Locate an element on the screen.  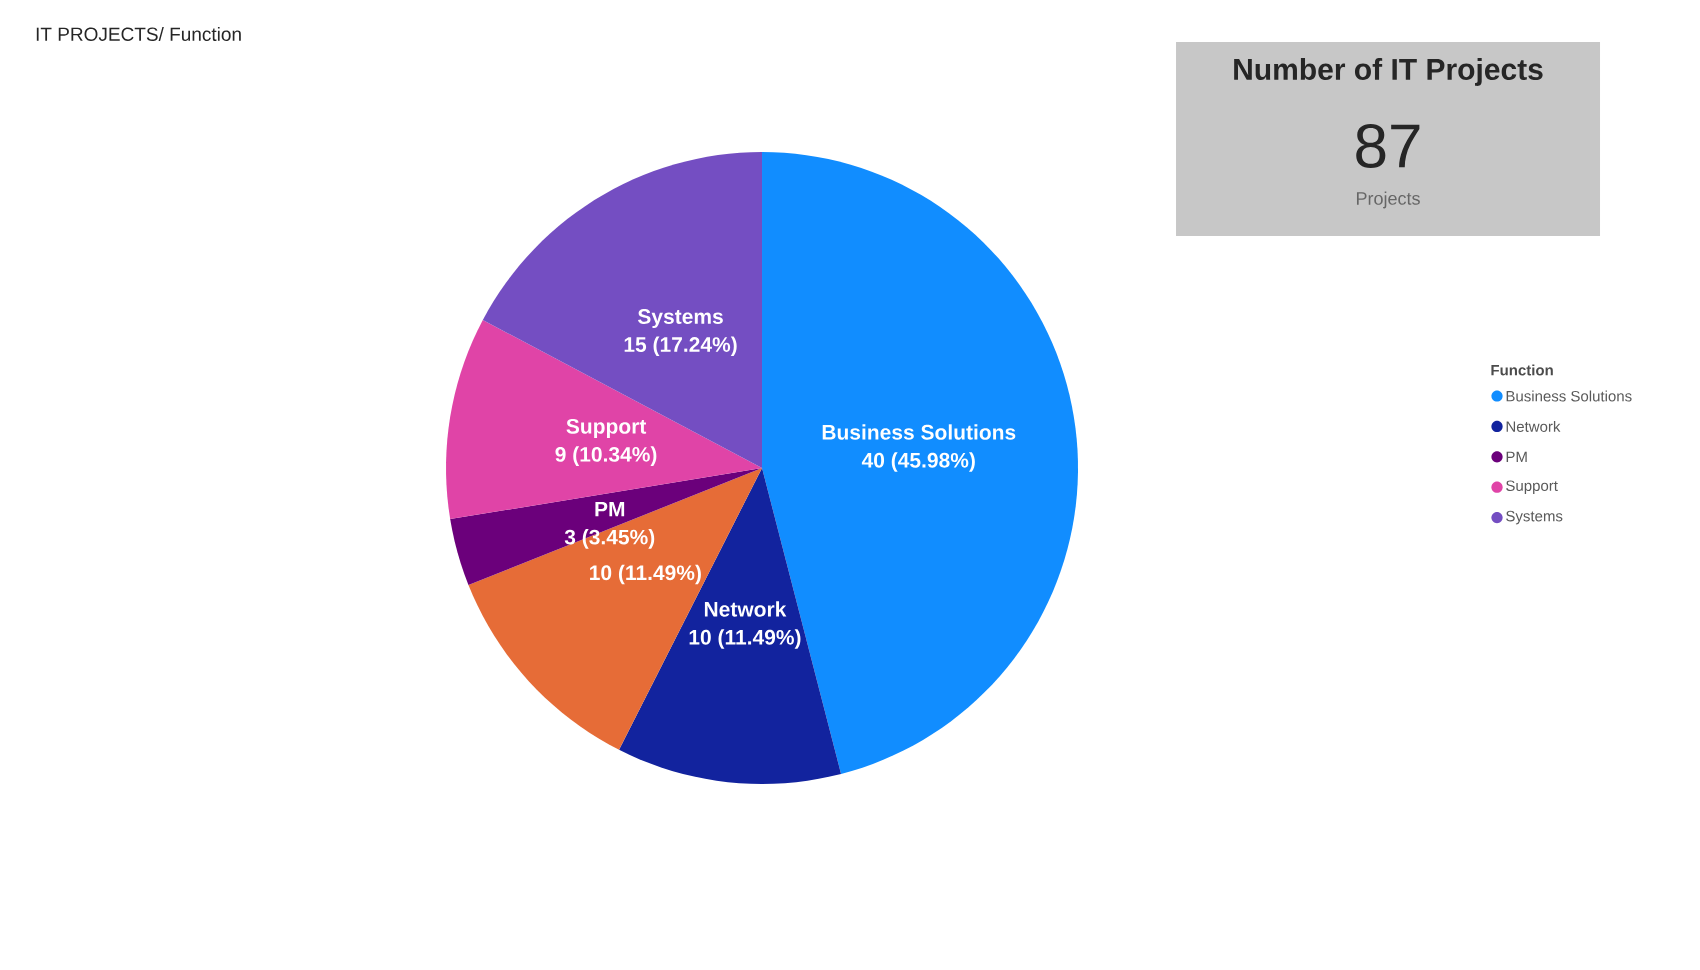
legend-label: PM is located at coordinates (1516, 456).